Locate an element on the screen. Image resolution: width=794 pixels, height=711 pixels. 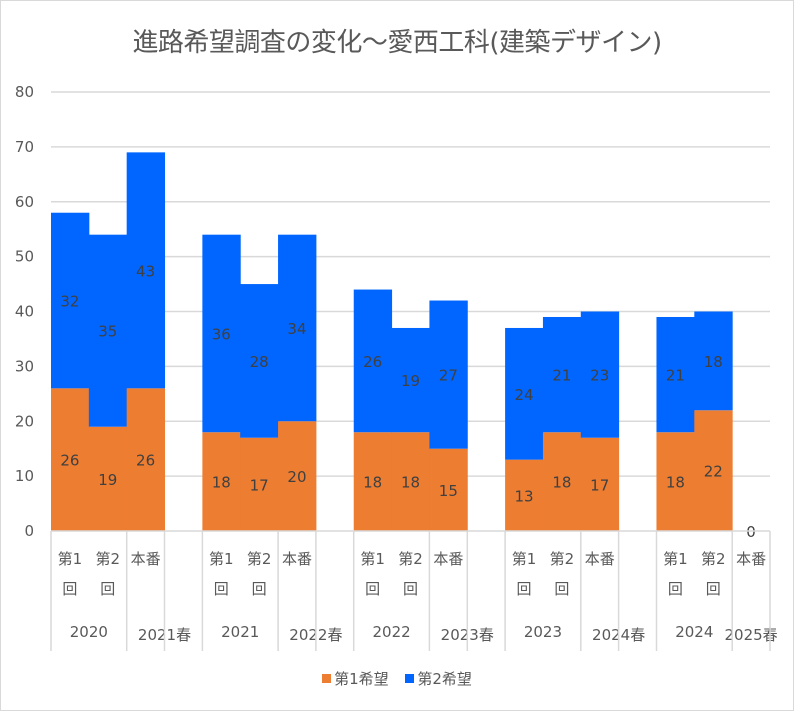
legend-item-second-choice: 第2希望 is located at coordinates (438, 678).